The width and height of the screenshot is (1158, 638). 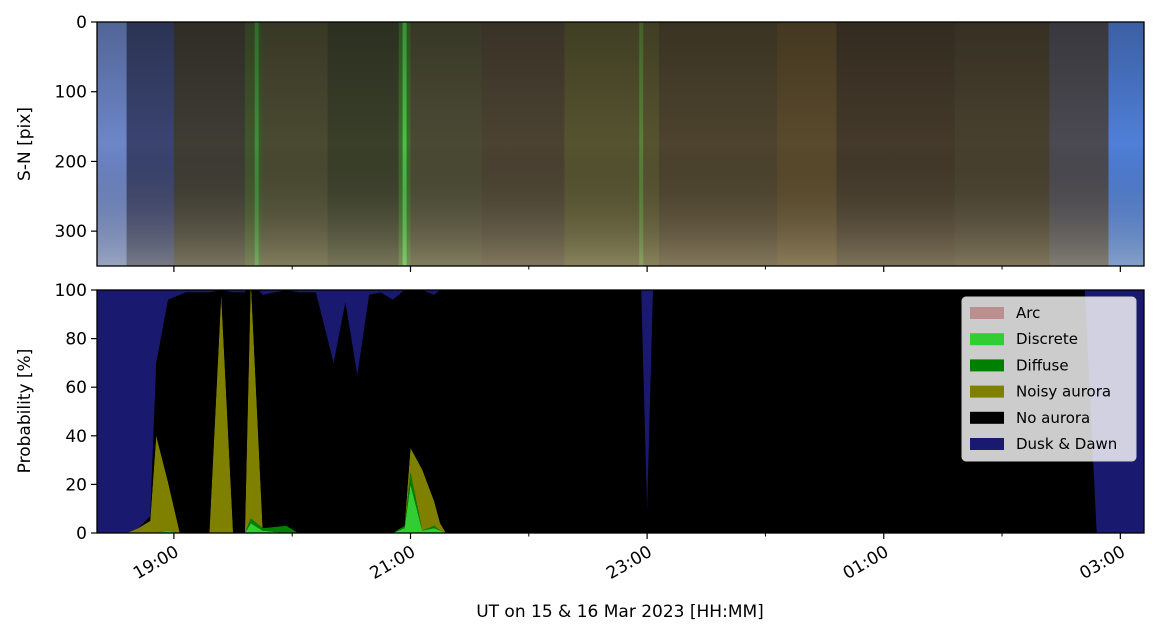 What do you see at coordinates (620, 612) in the screenshot?
I see `probability-x-axis-label: UT on 15 & 16 Mar 2023 [HH:MM]` at bounding box center [620, 612].